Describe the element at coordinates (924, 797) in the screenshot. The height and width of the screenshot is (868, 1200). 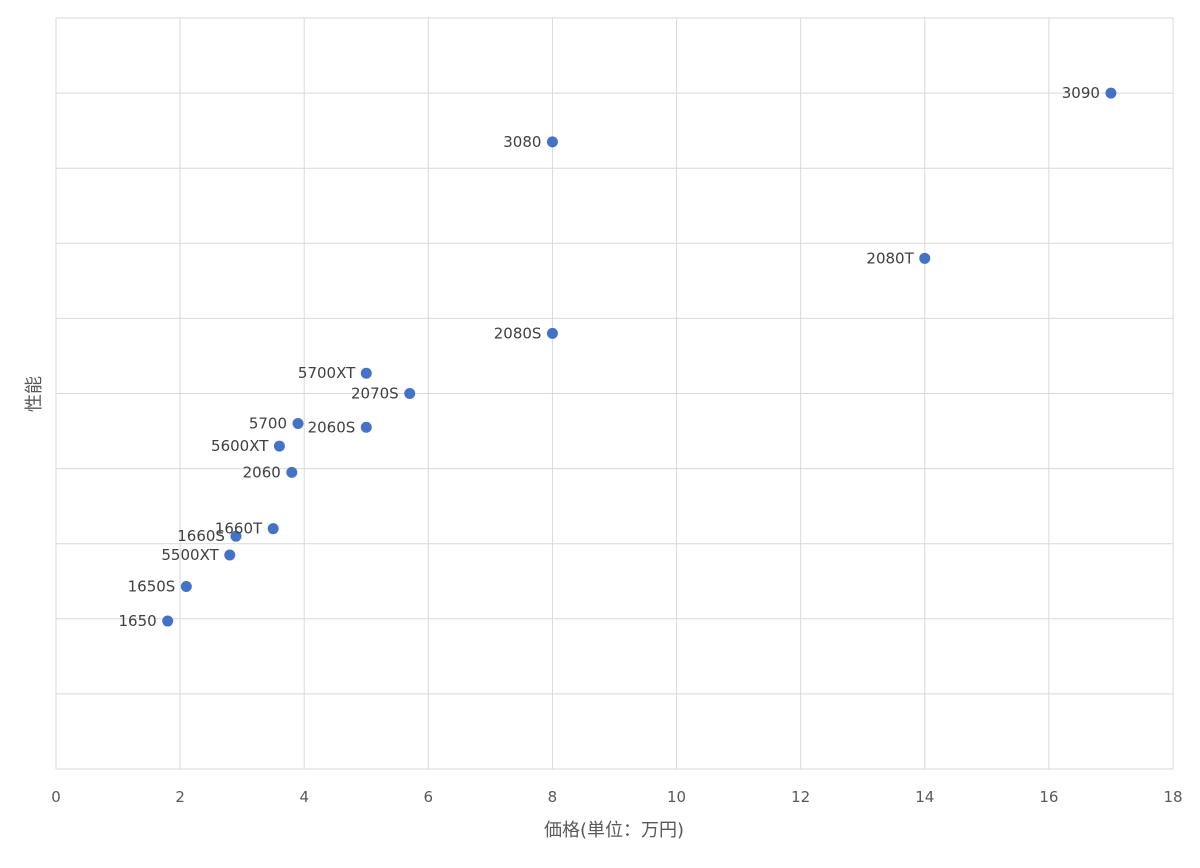
I see `x-tick-label: 14` at that location.